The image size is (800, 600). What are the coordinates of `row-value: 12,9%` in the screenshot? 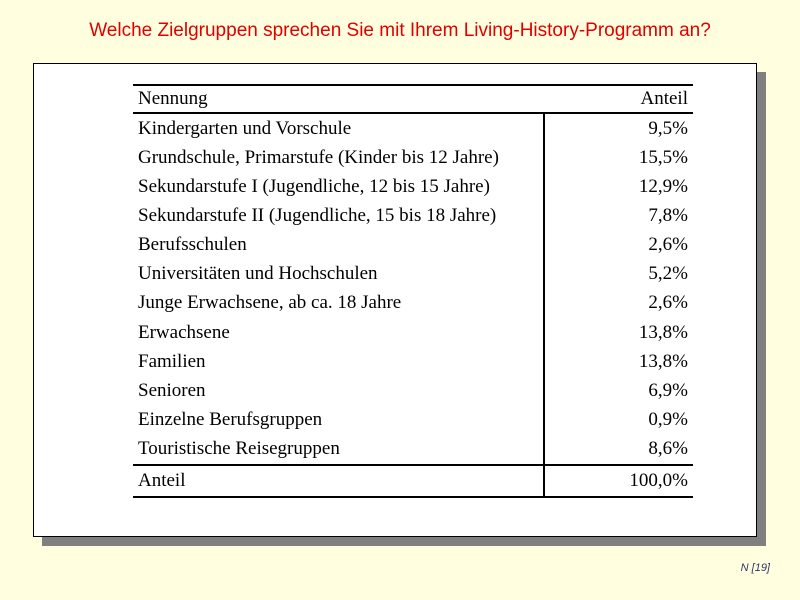 It's located at (618, 187).